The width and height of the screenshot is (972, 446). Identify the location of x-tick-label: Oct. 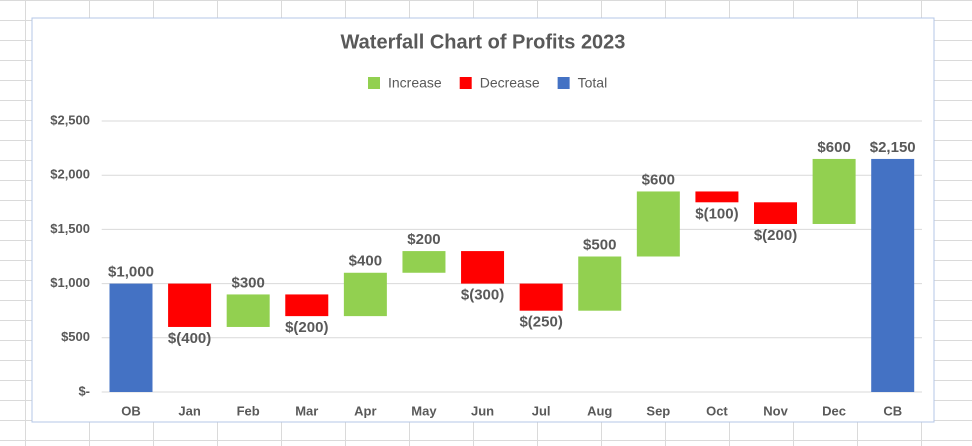
(717, 410).